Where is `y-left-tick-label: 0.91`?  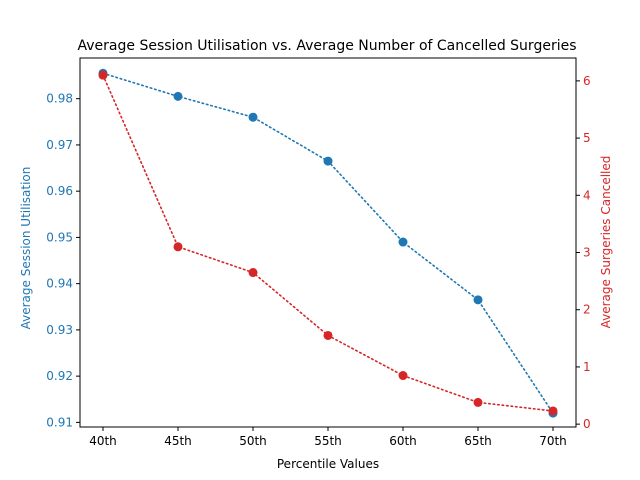
y-left-tick-label: 0.91 is located at coordinates (59, 422).